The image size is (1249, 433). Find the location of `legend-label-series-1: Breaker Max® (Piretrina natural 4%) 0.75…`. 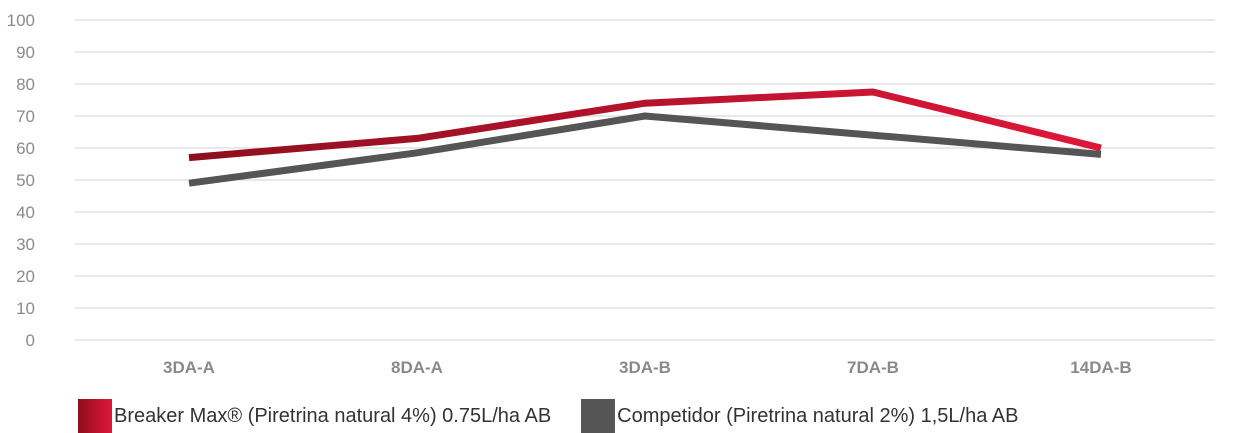

legend-label-series-1: Breaker Max® (Piretrina natural 4%) 0.75… is located at coordinates (333, 415).